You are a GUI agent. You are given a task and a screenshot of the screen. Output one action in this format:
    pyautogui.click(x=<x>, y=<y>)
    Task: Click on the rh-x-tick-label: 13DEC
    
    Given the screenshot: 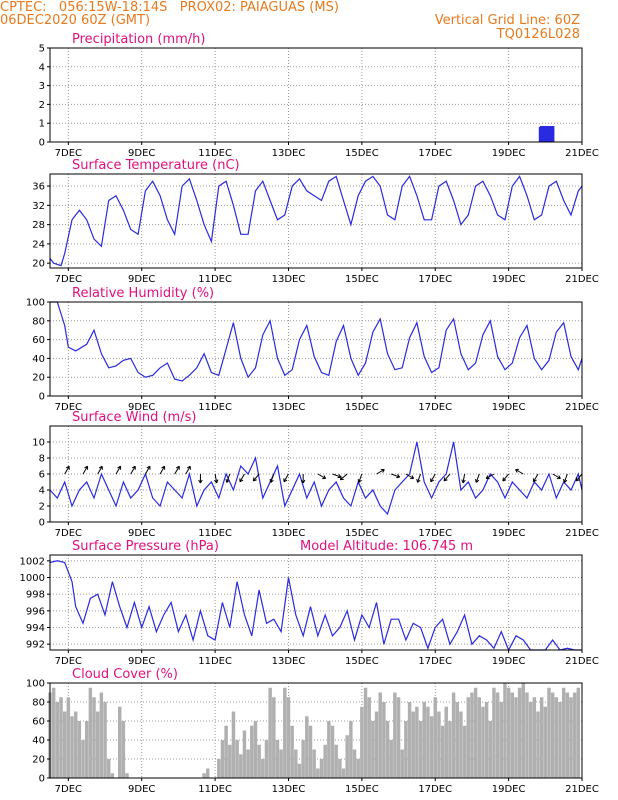 What is the action you would take?
    pyautogui.click(x=289, y=407)
    